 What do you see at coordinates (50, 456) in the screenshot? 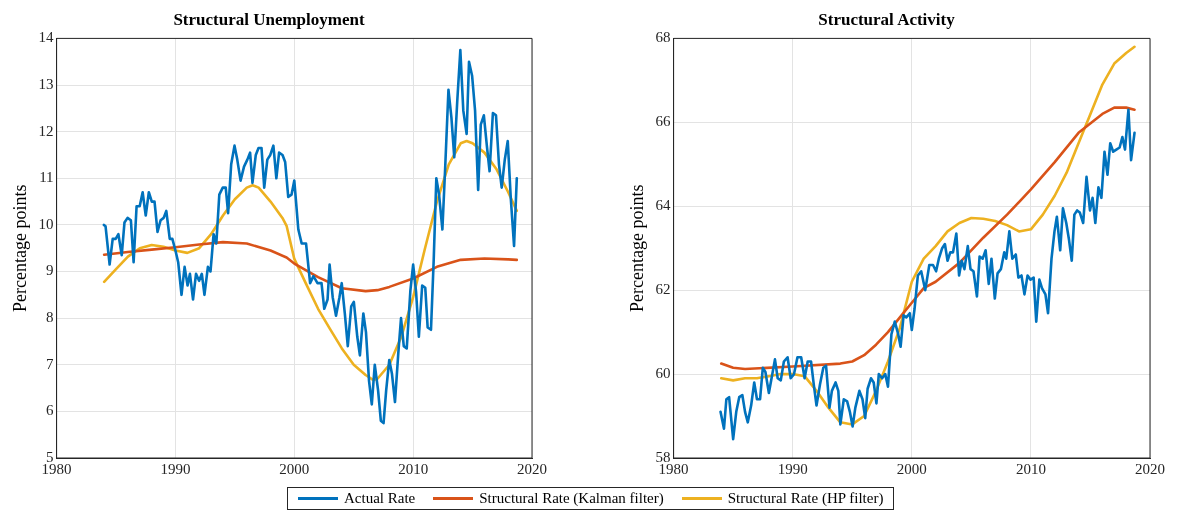
I see `y-tick-label: 5` at bounding box center [50, 456].